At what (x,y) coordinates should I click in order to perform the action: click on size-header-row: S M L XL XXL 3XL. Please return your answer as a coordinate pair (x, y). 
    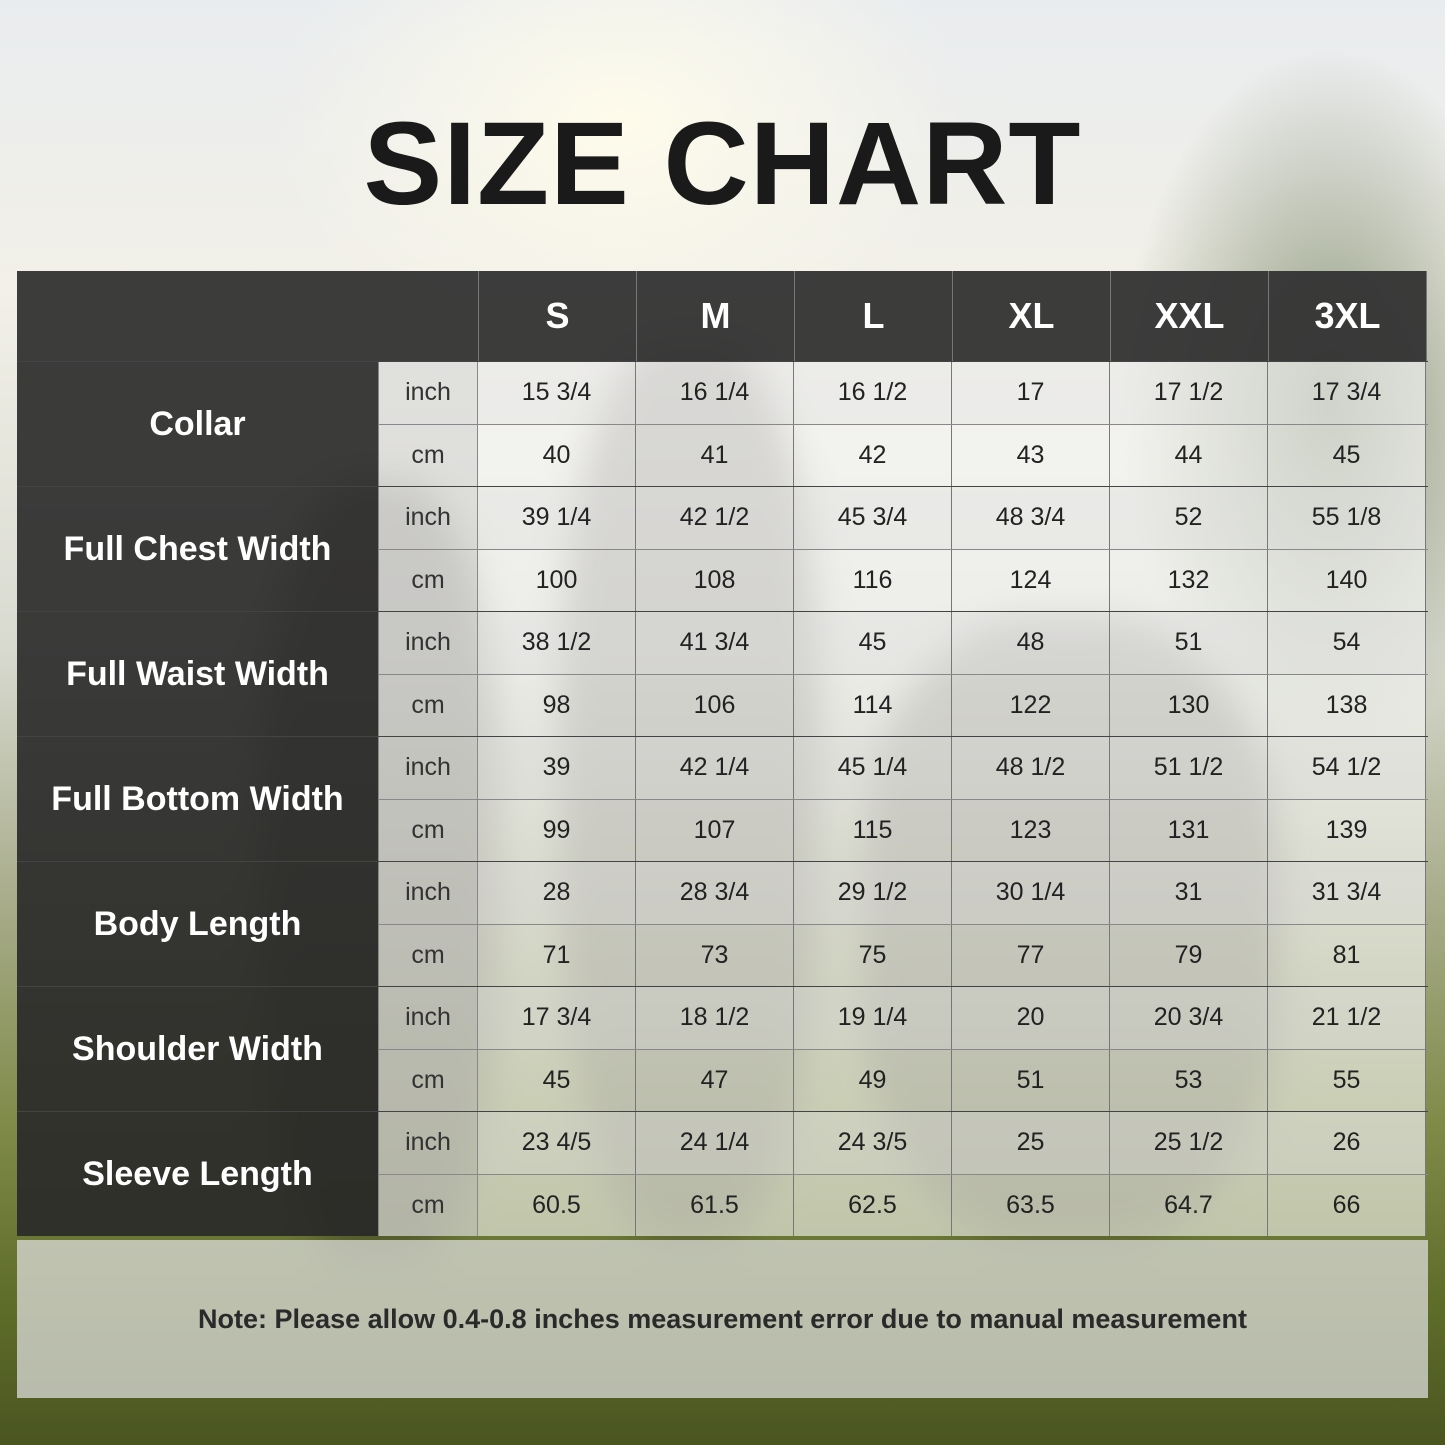
    Looking at the image, I should click on (722, 316).